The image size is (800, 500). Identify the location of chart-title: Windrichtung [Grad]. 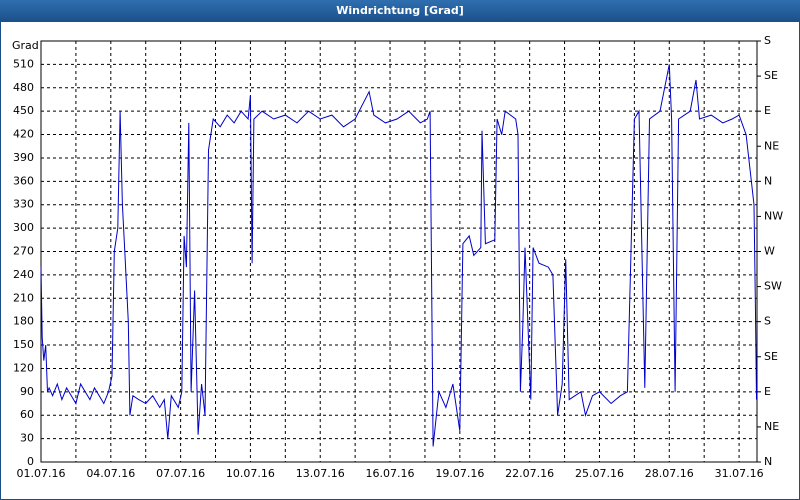
(400, 10).